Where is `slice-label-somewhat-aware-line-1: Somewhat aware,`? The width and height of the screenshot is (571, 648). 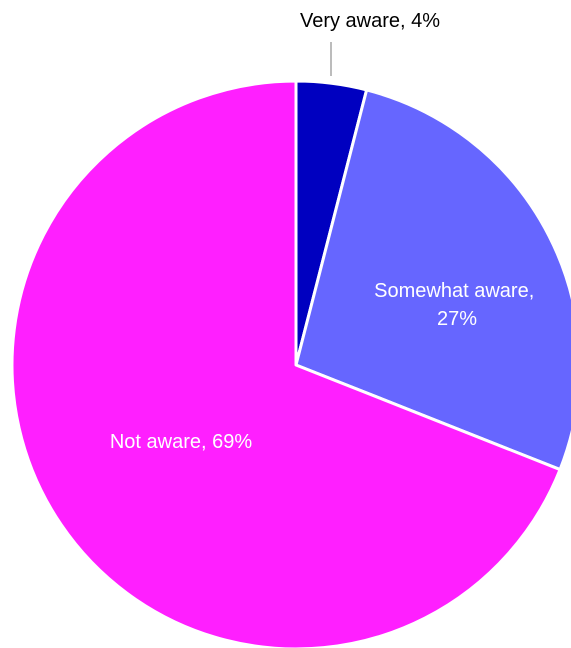 slice-label-somewhat-aware-line-1: Somewhat aware, is located at coordinates (454, 291).